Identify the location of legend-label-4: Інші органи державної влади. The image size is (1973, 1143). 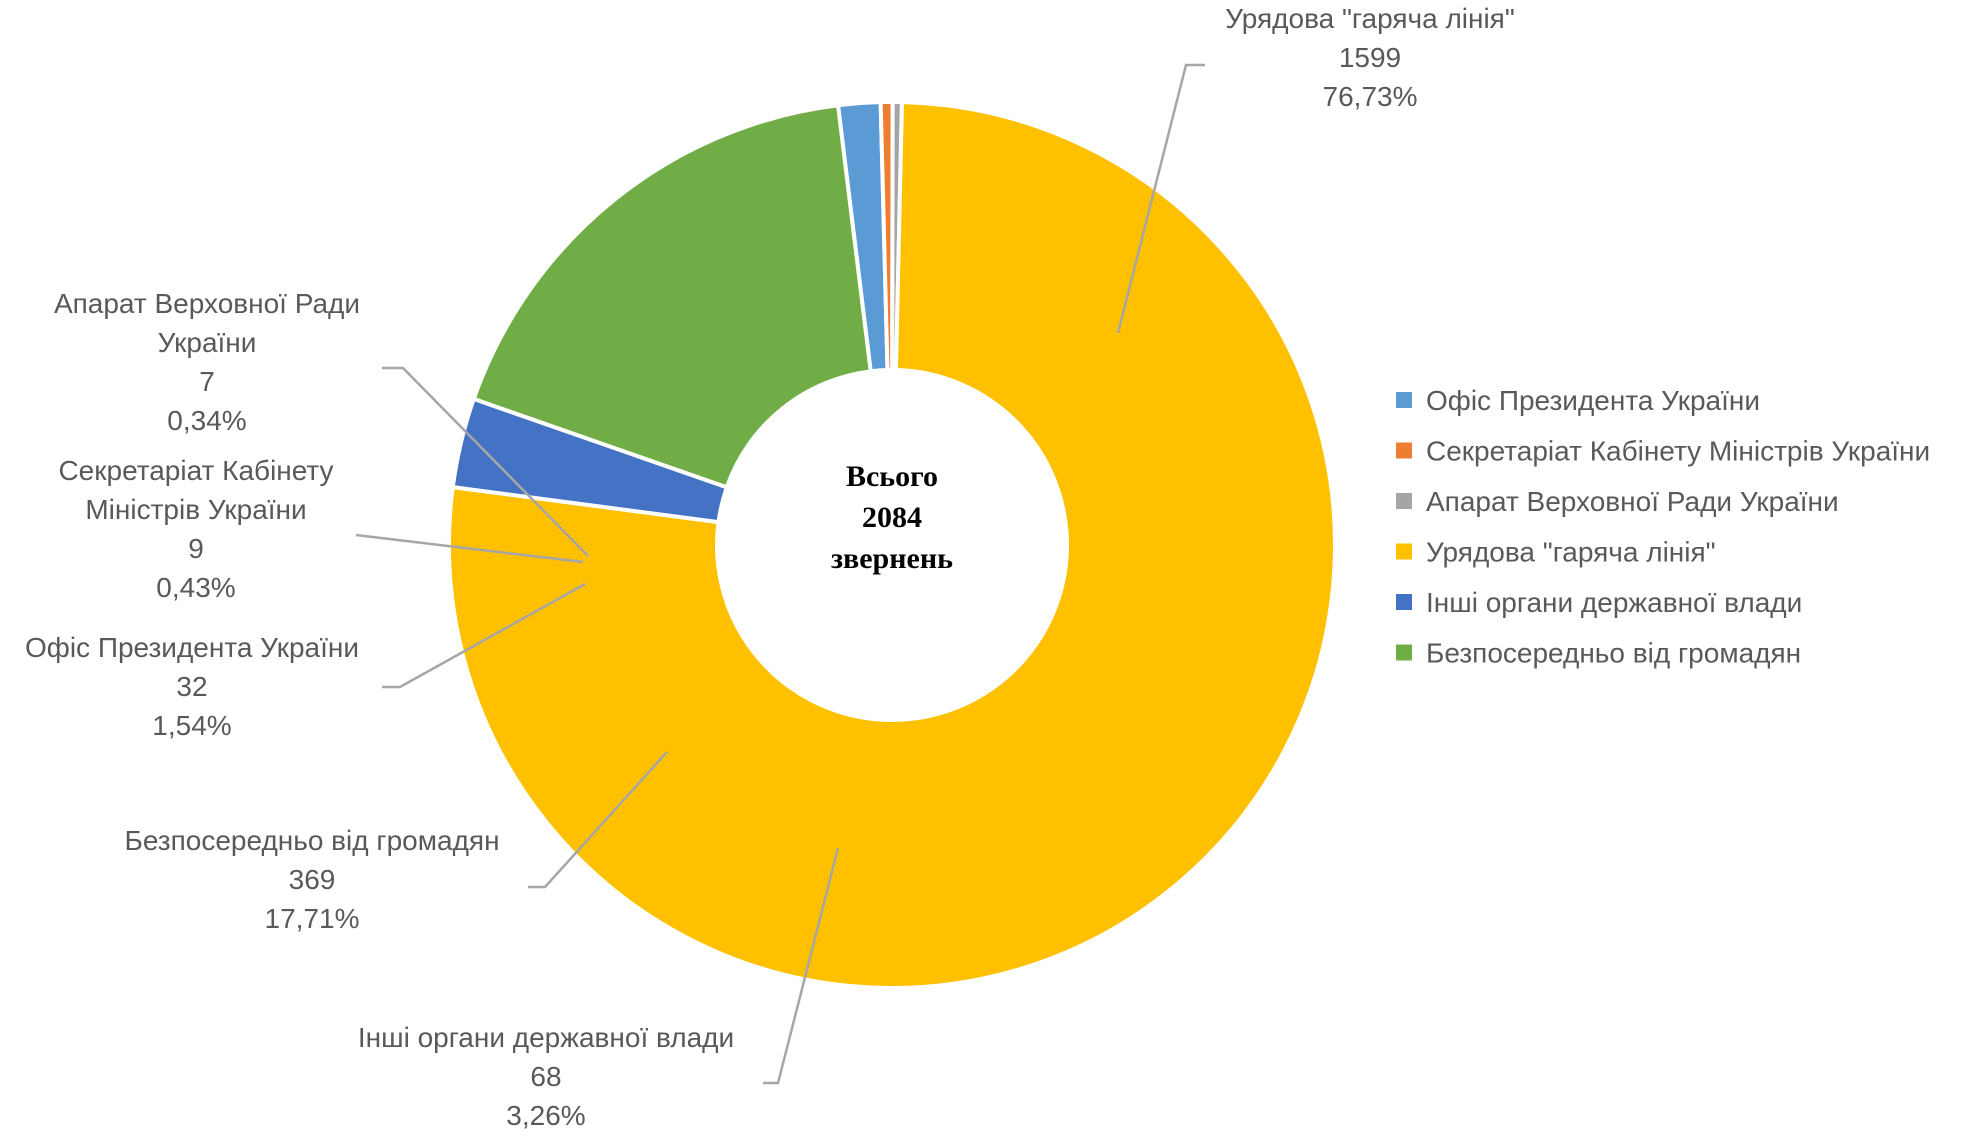
(1614, 602).